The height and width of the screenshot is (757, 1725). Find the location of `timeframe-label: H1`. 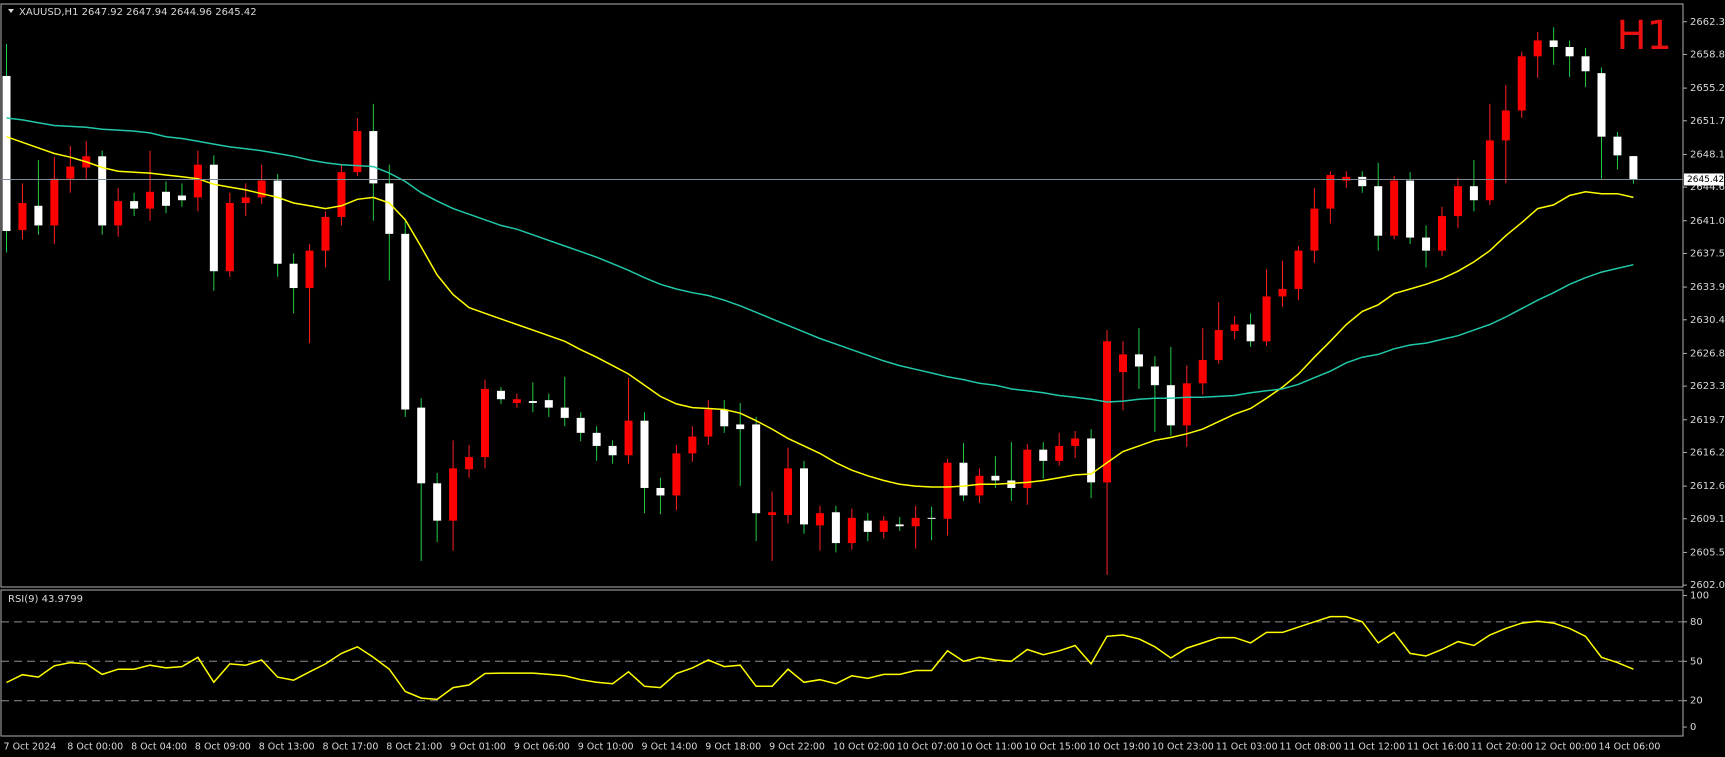

timeframe-label: H1 is located at coordinates (1644, 36).